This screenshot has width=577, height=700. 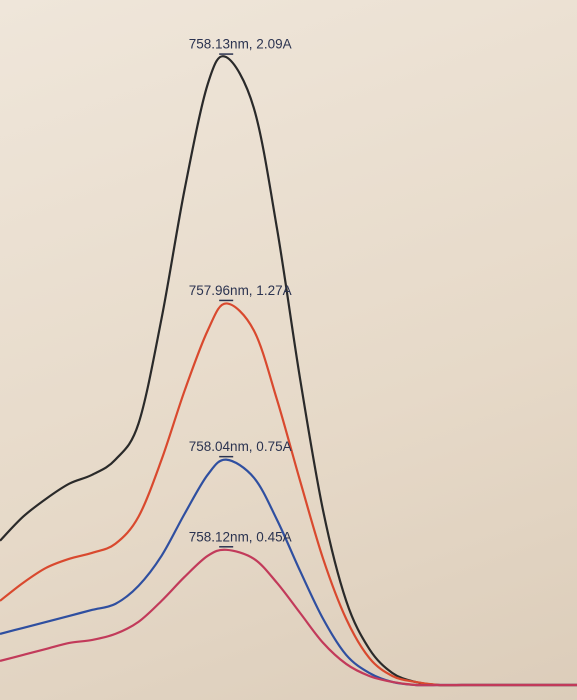 I want to click on peak-annotation: 758.12nm, 0.45A, so click(x=240, y=536).